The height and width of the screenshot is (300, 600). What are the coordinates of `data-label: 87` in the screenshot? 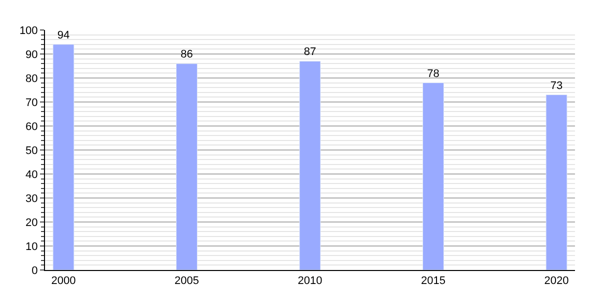 It's located at (310, 52).